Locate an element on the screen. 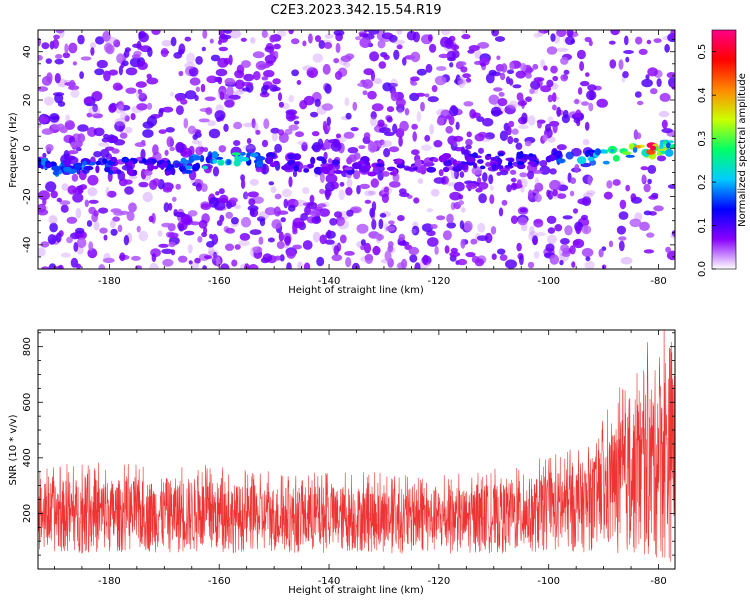  x-tick-label: -160 is located at coordinates (219, 581).